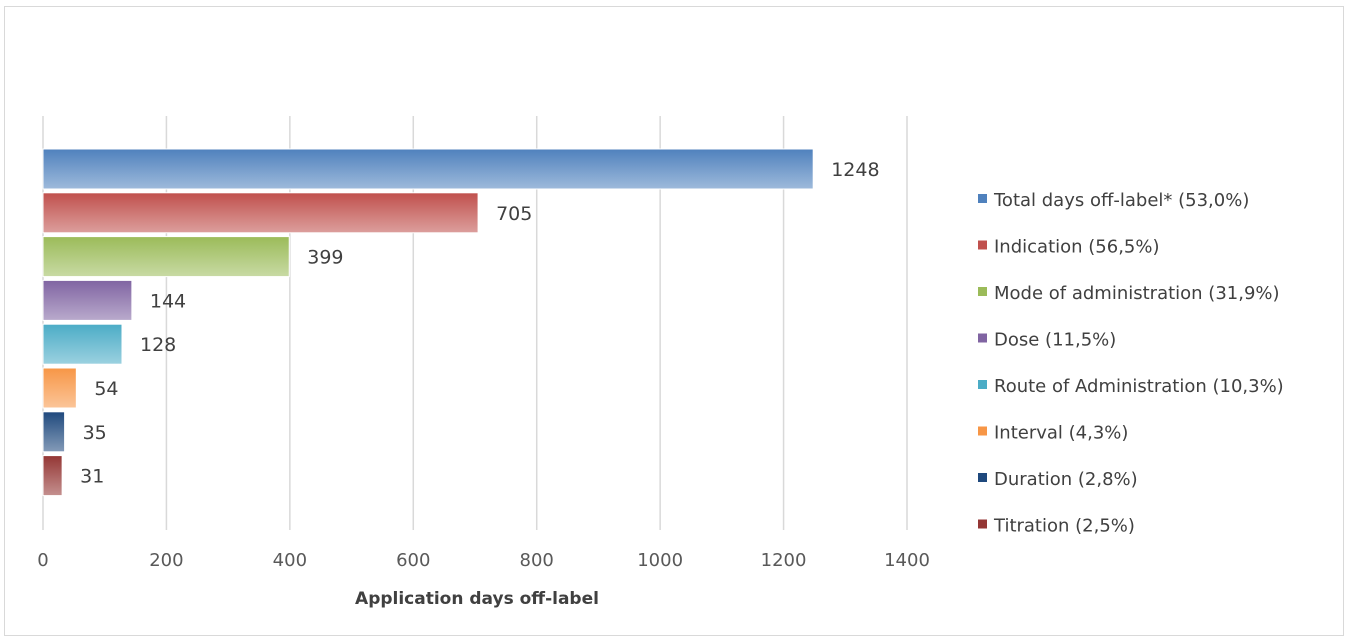 The width and height of the screenshot is (1350, 642). I want to click on x-tick-label: 1000, so click(660, 560).